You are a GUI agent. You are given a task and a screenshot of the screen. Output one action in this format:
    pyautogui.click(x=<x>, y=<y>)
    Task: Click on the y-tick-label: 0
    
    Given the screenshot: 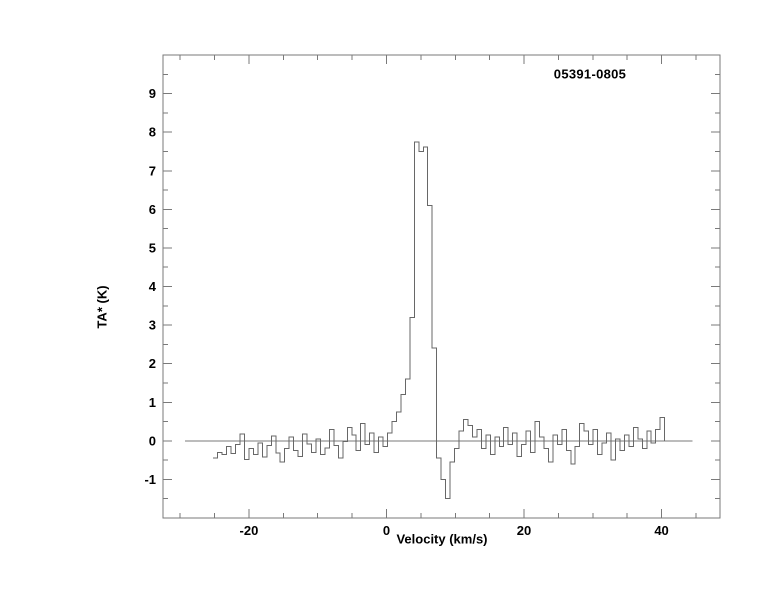 What is the action you would take?
    pyautogui.click(x=152, y=440)
    